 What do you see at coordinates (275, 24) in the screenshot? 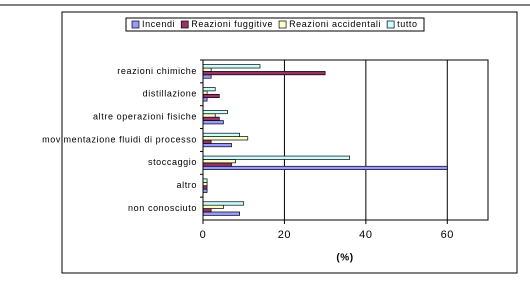
I see `legend-box` at bounding box center [275, 24].